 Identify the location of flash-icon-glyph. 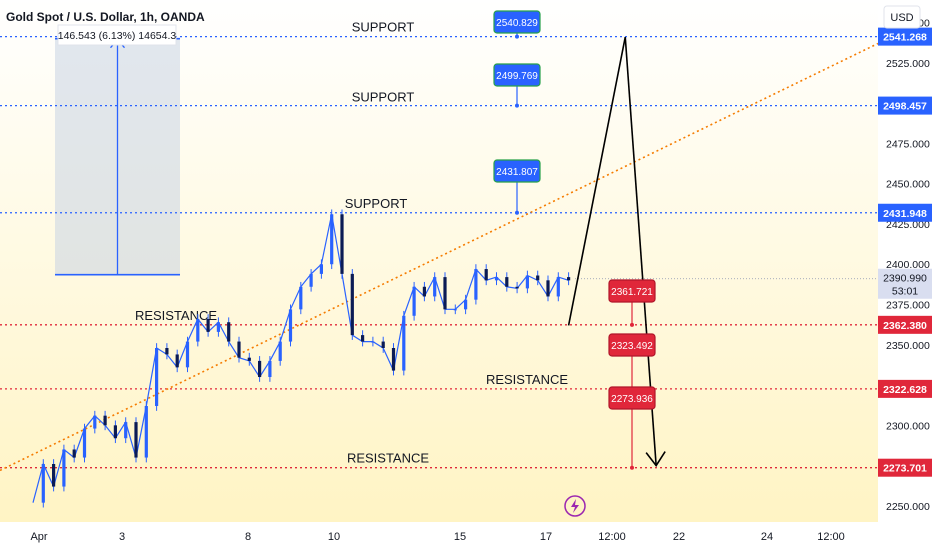
(575, 506).